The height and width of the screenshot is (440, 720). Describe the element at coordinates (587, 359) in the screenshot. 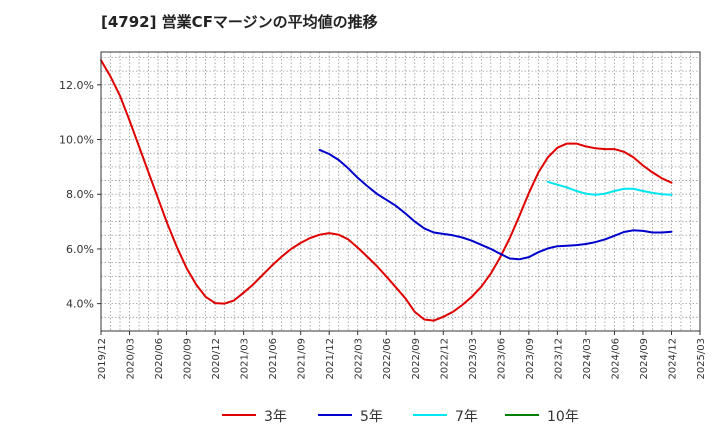

I see `x-tick-label: 2024/03` at that location.